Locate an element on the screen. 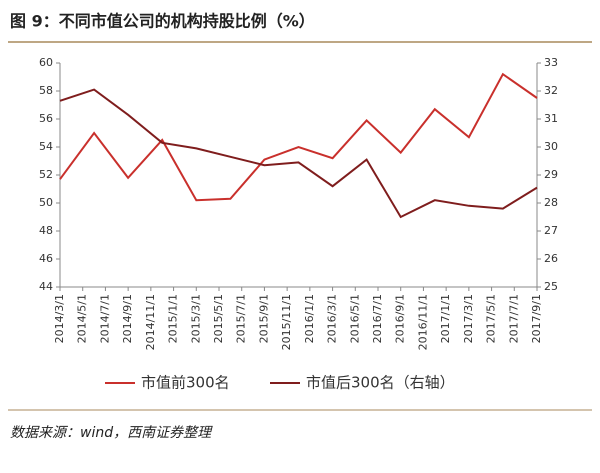 Image resolution: width=600 pixels, height=473 pixels. y-tick-label: 54 is located at coordinates (46, 146).